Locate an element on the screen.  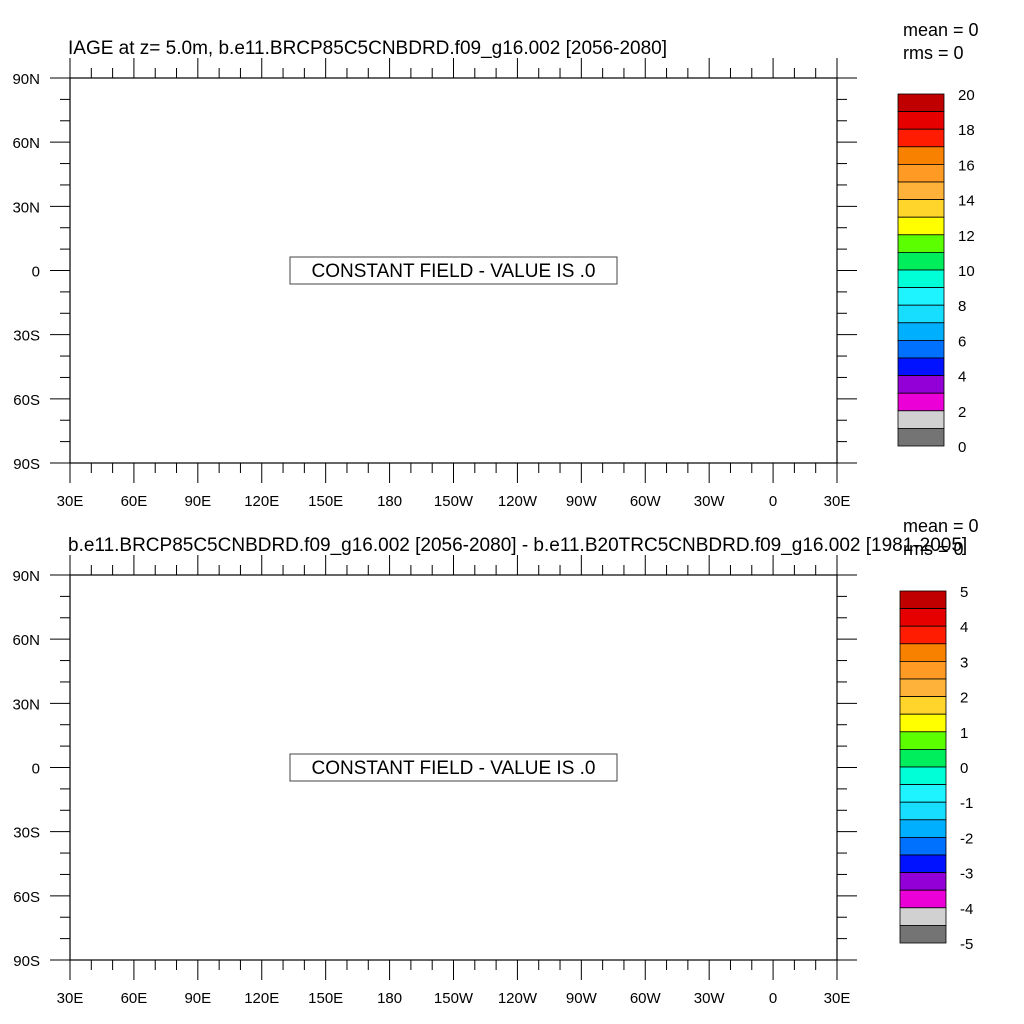
bottom-message-text: CONSTANT FIELD - VALUE IS .0 is located at coordinates (453, 768).